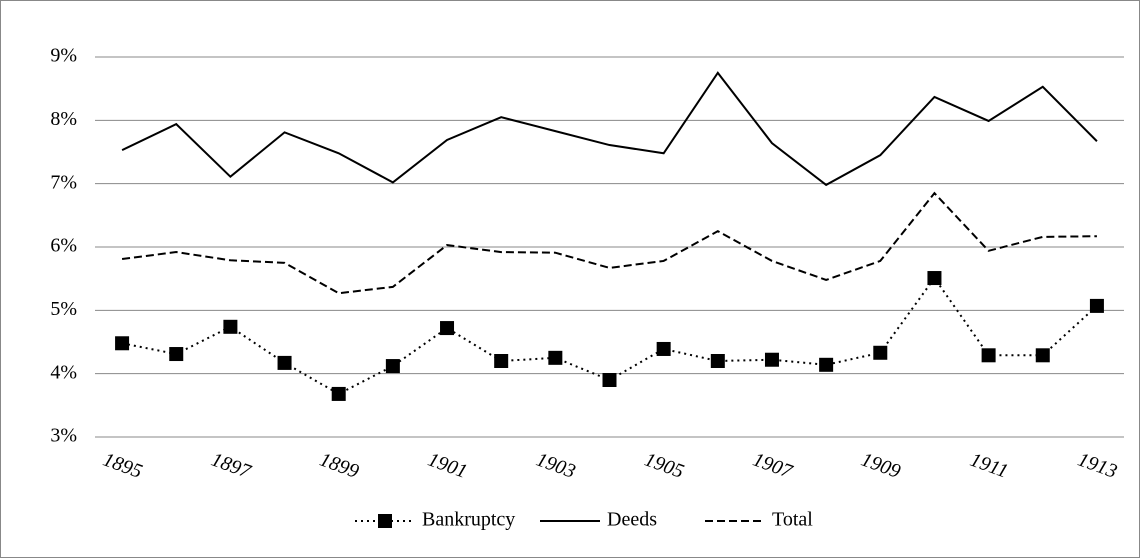 This screenshot has height=558, width=1140. What do you see at coordinates (63, 182) in the screenshot?
I see `y-tick-label: 7%` at bounding box center [63, 182].